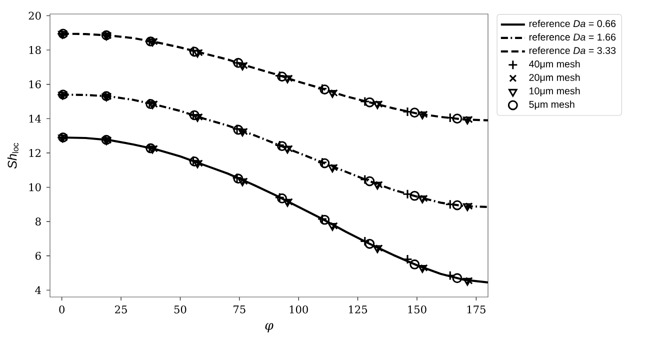  I want to click on legend-label: reference Da = 3.33, so click(572, 50).